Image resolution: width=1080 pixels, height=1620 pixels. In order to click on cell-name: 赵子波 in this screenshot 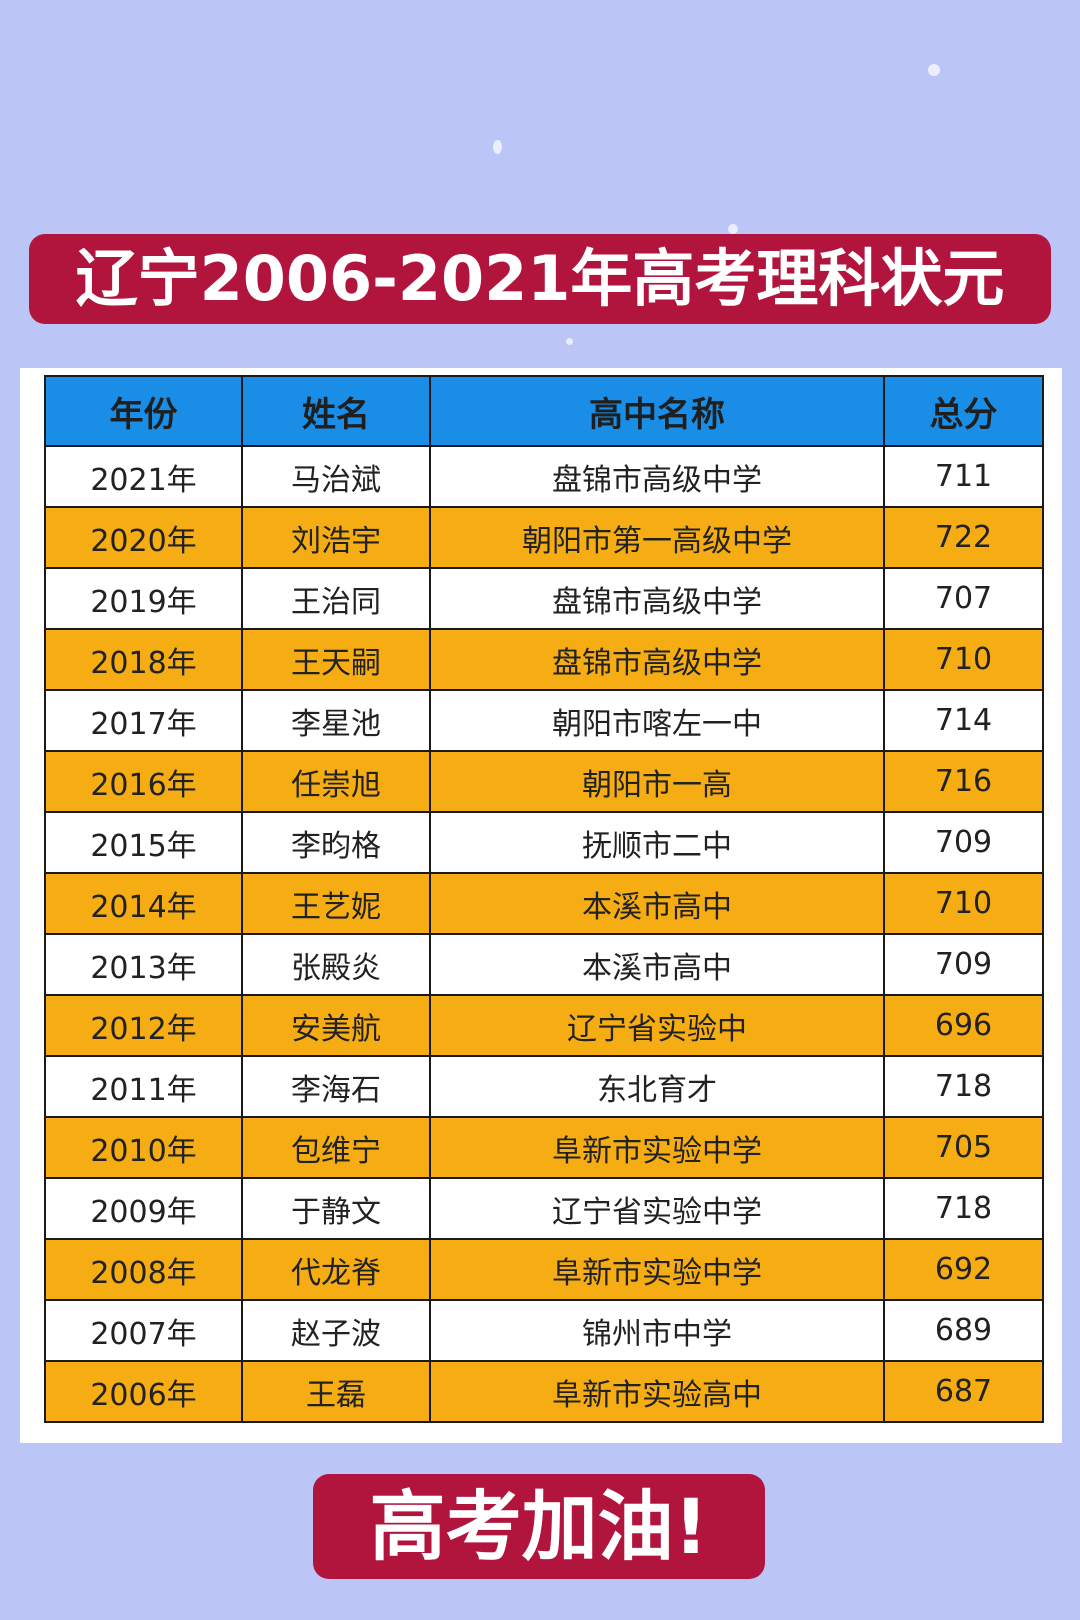, I will do `click(336, 1330)`.